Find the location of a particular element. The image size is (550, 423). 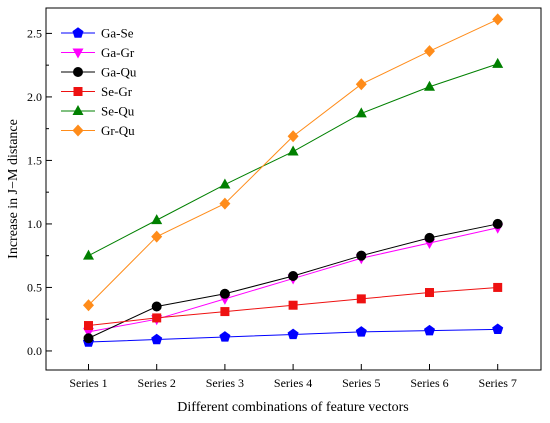

x-tick-label: Series 4 is located at coordinates (293, 383).